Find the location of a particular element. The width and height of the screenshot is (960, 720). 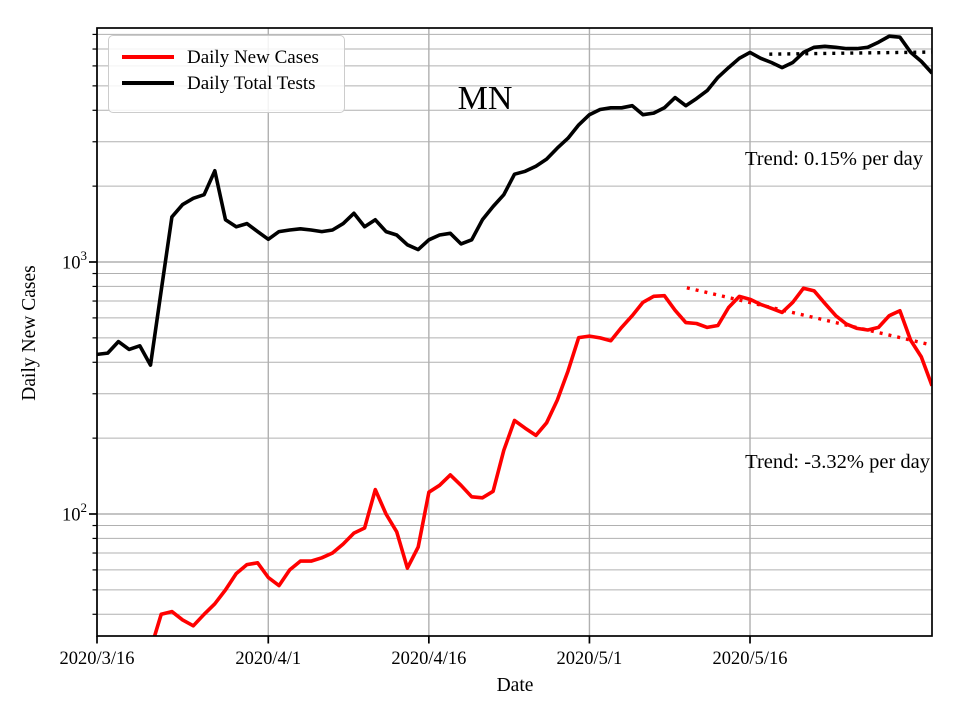

y-axis-label: Daily New Cases is located at coordinates (29, 333).